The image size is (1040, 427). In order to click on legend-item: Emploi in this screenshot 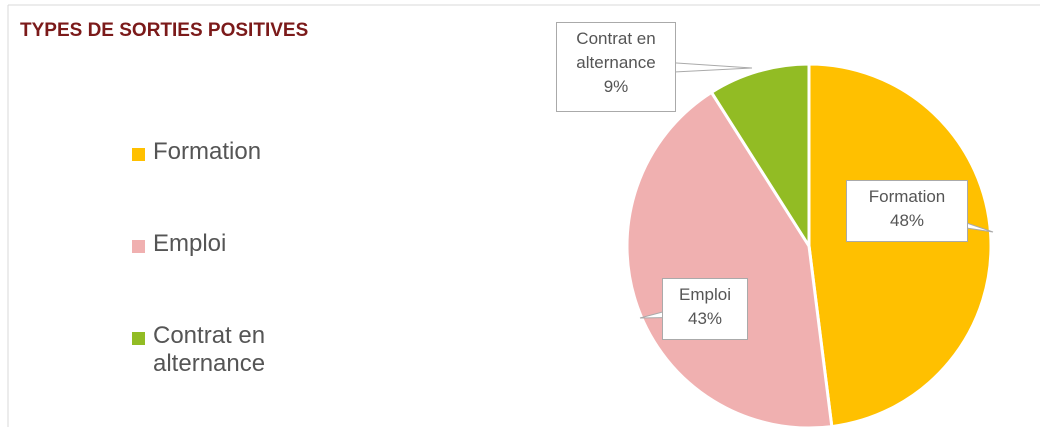, I will do `click(222, 276)`.